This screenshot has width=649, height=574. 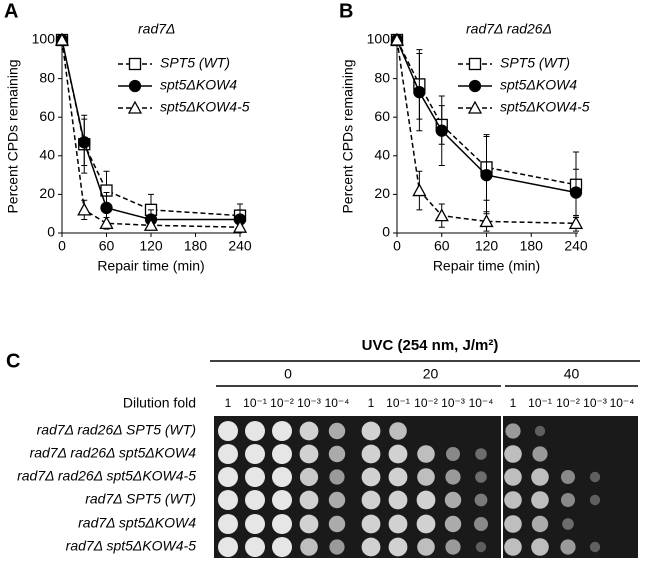 I want to click on strain-label: rad7Δ rad26Δ spt5ΔKOW4-5, so click(x=106, y=476).